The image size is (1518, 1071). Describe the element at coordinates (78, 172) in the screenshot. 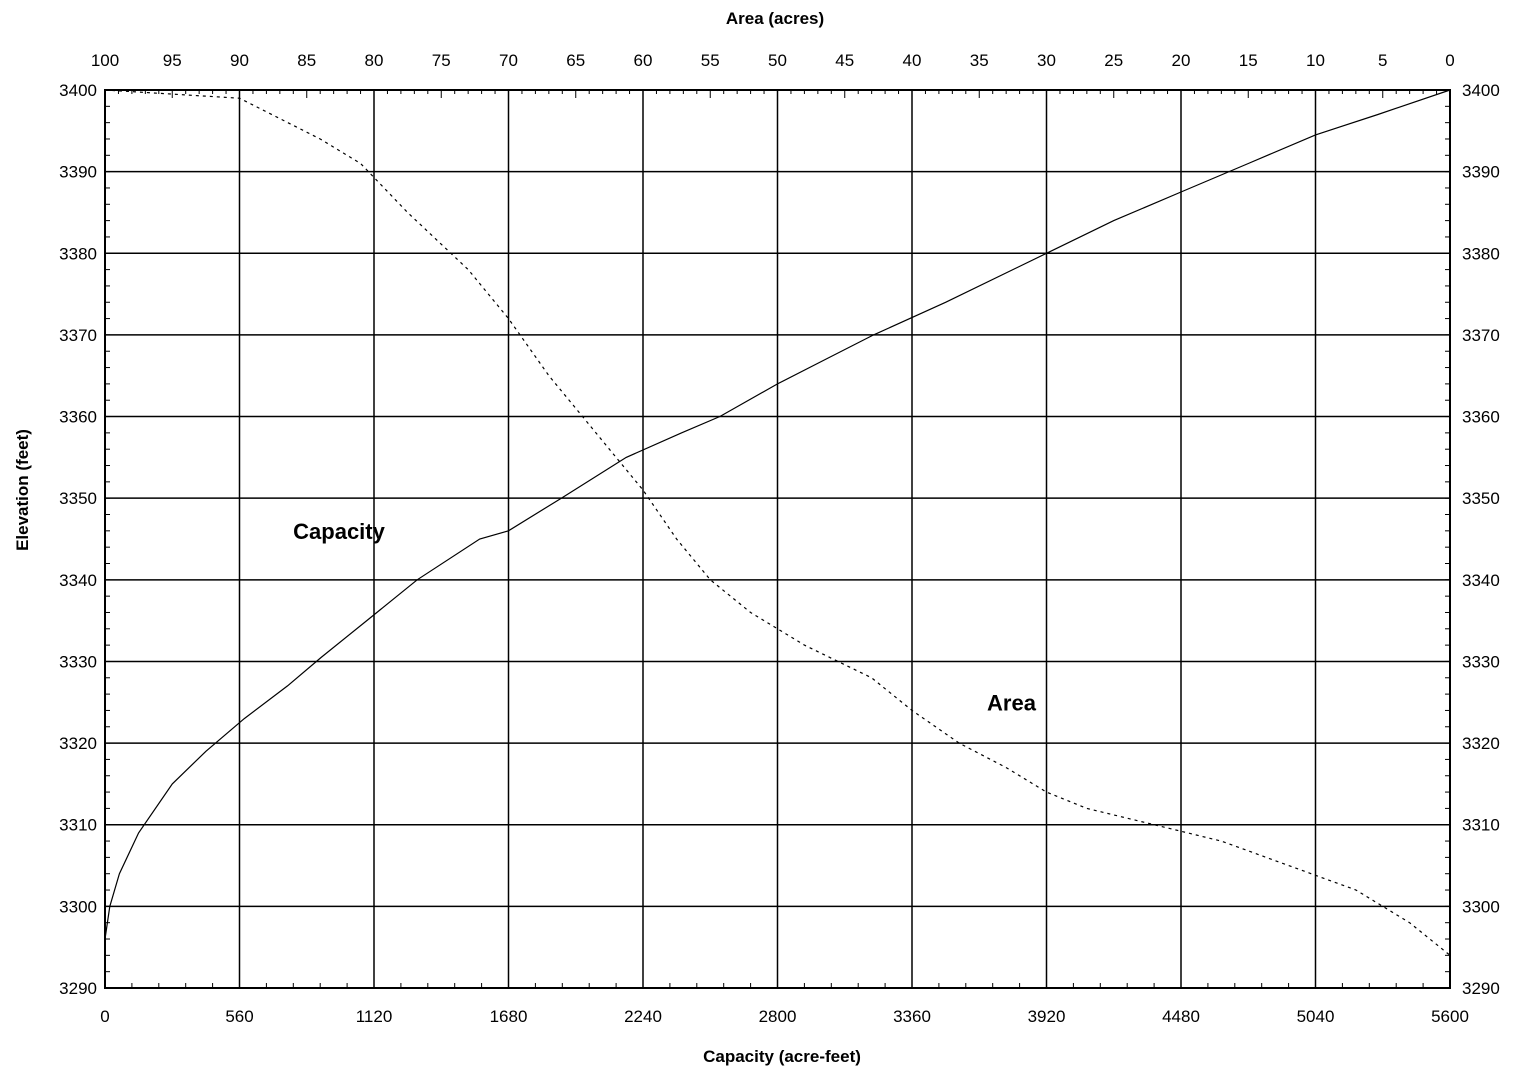

I see `left-tick-label: 3390` at that location.